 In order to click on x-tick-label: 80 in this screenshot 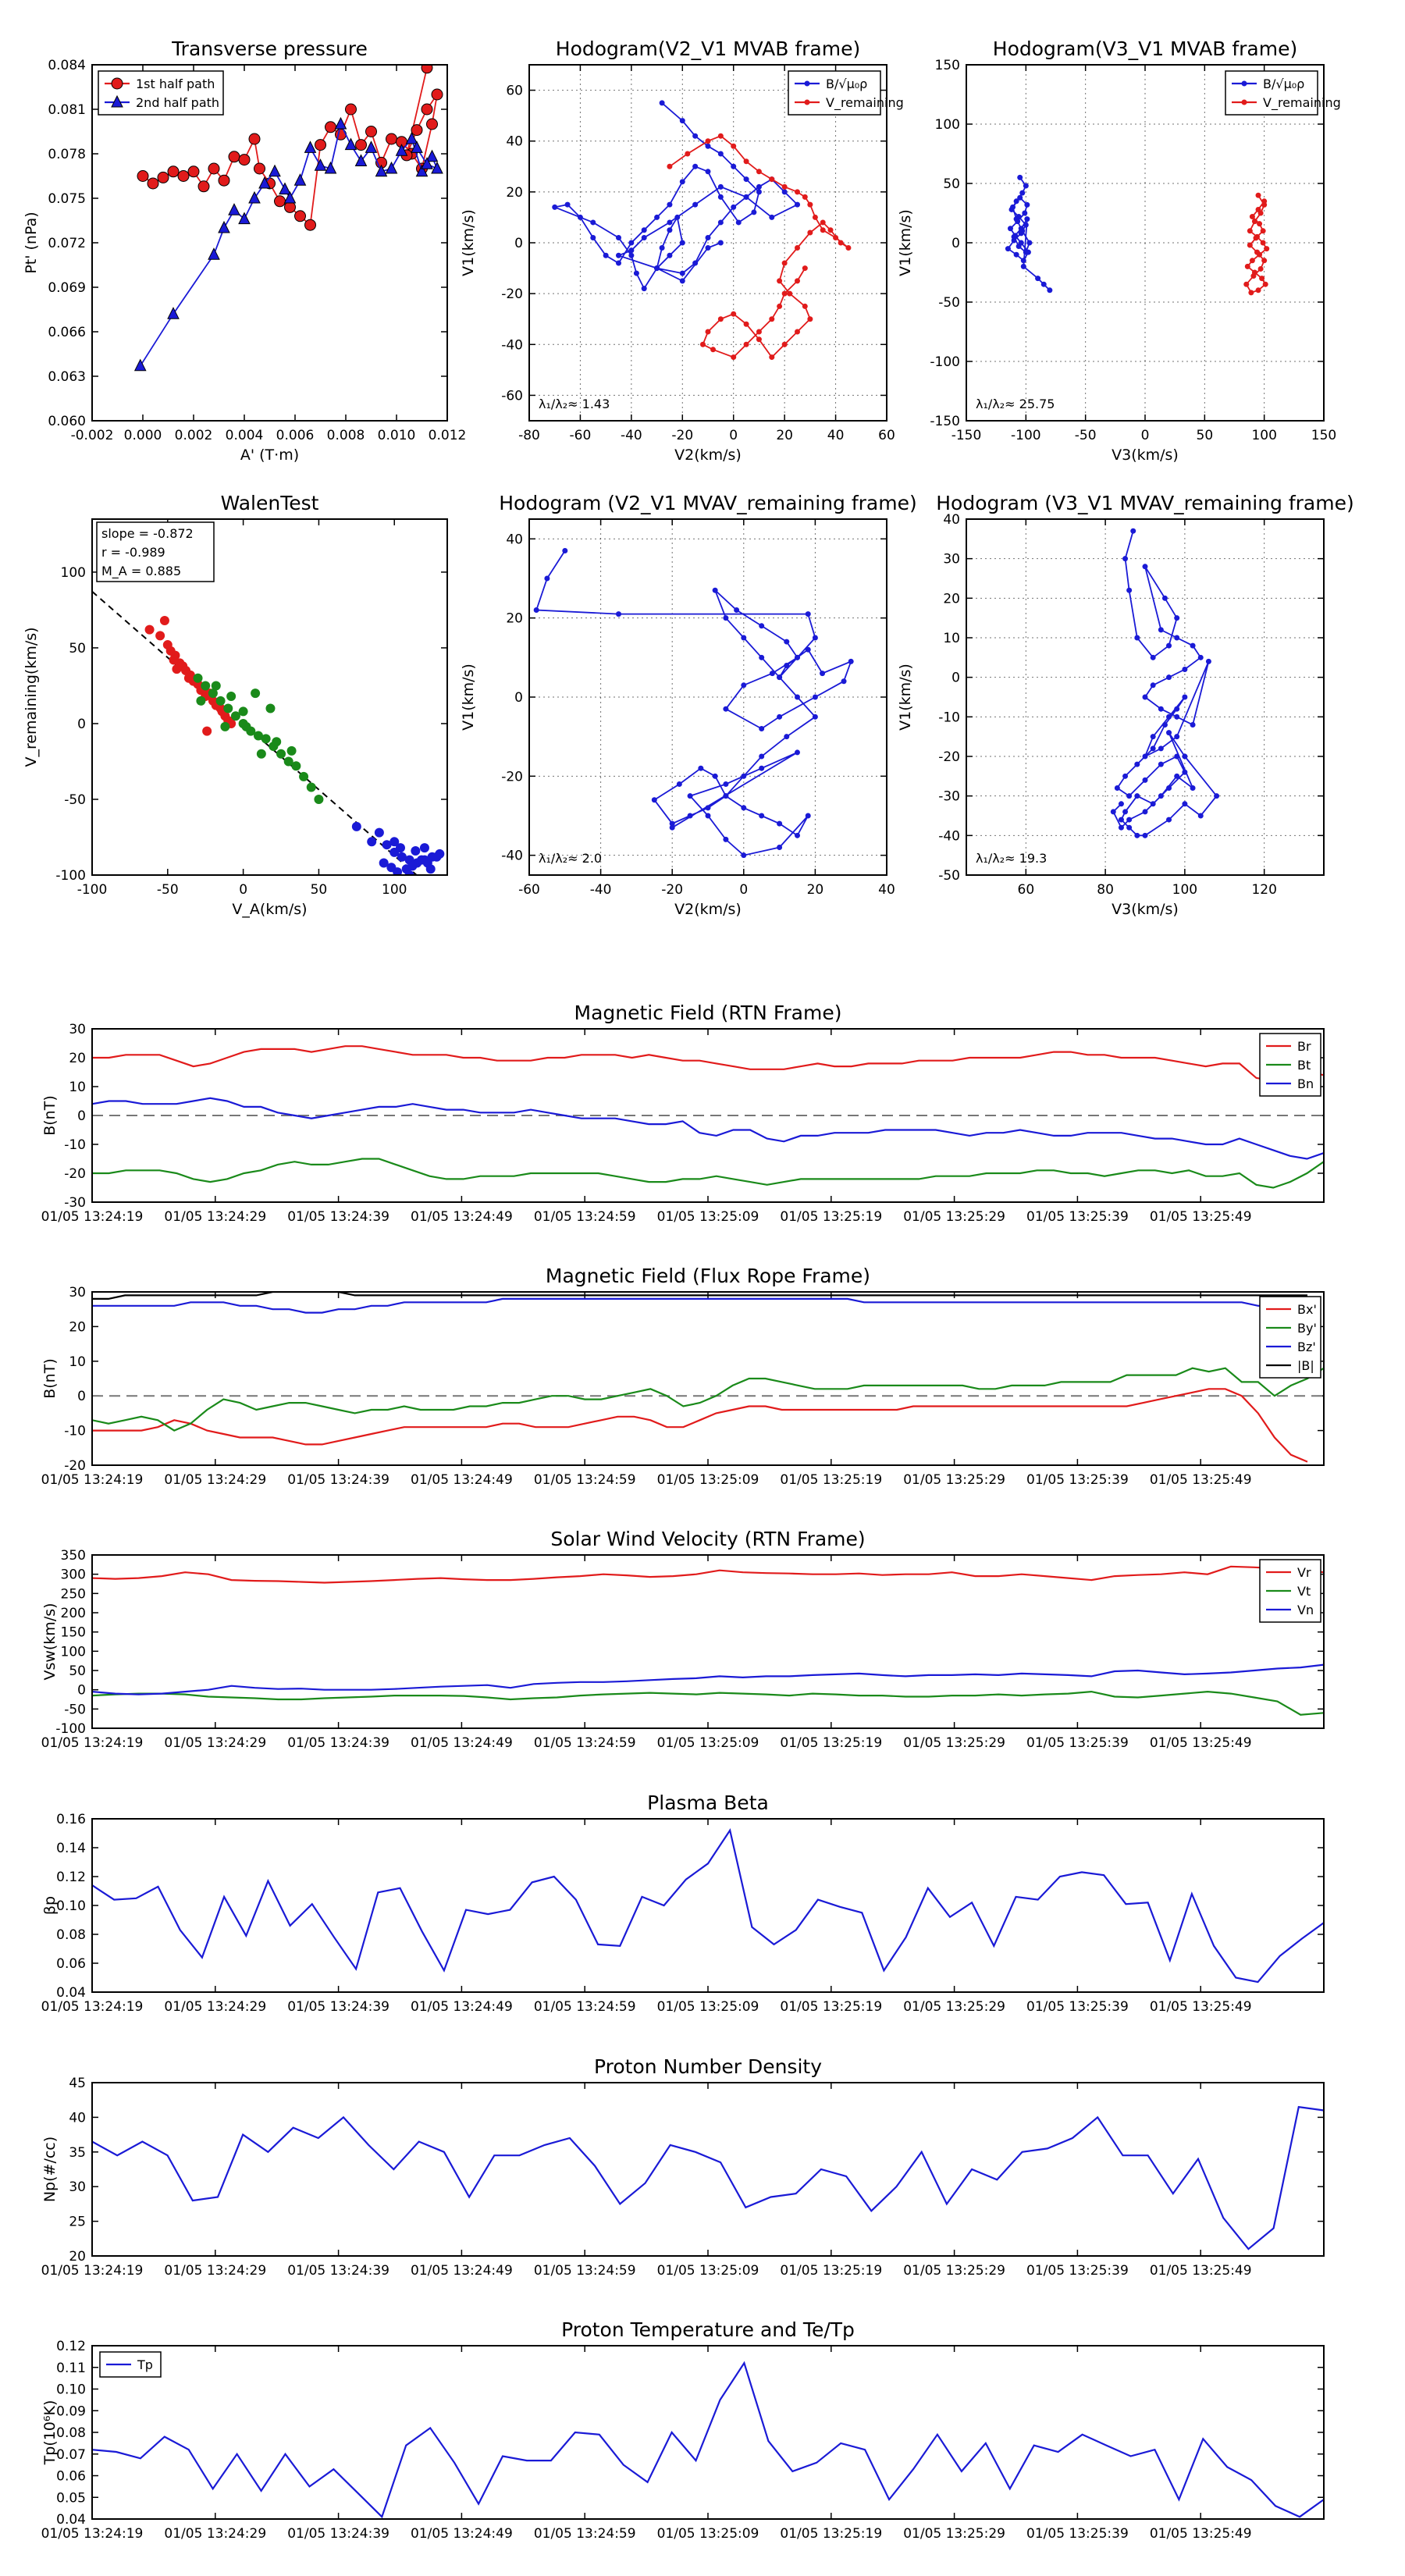, I will do `click(1105, 890)`.